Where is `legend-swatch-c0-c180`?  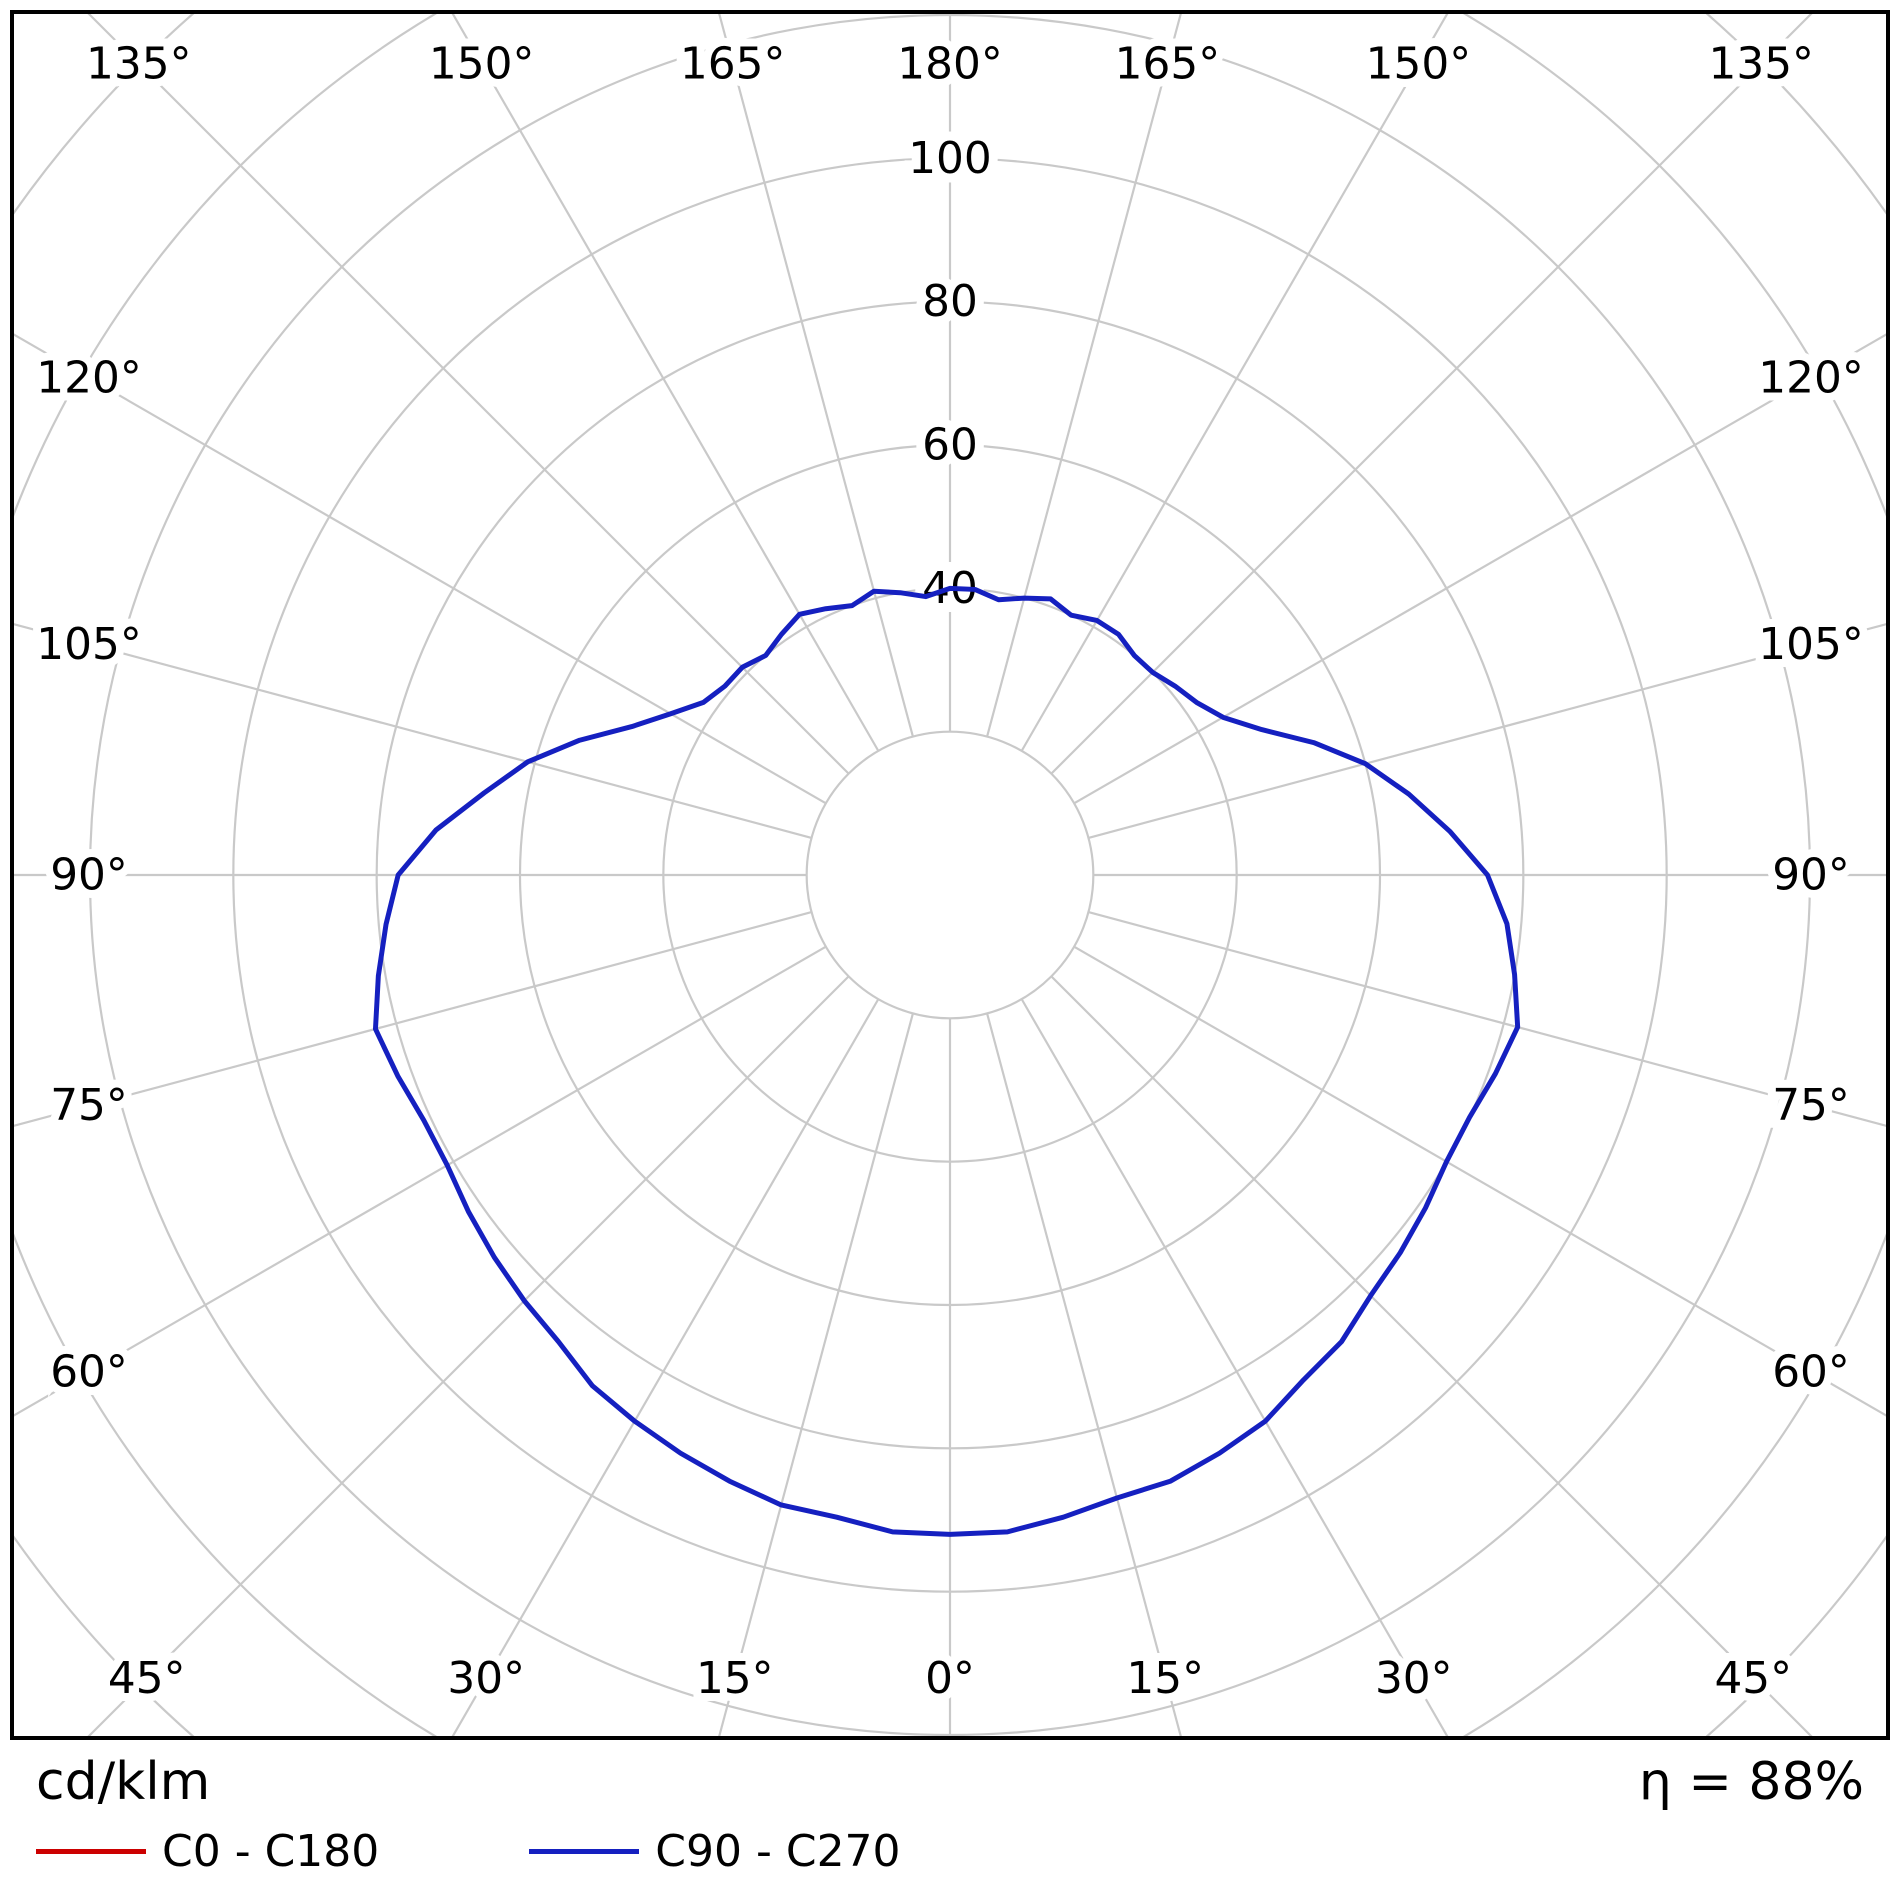 legend-swatch-c0-c180 is located at coordinates (91, 1851).